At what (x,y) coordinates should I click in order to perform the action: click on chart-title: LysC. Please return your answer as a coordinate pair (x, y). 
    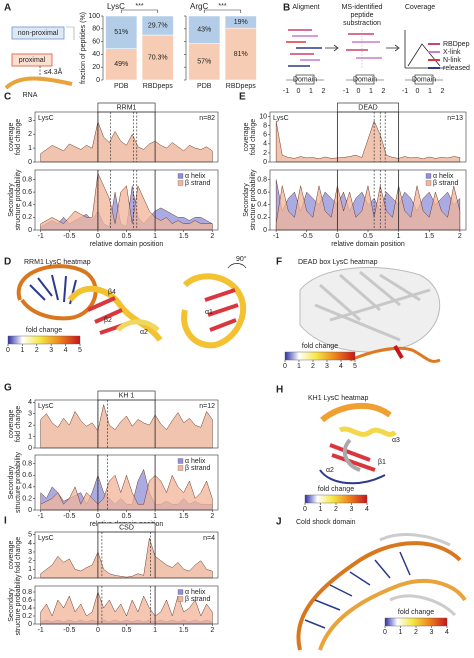
    Looking at the image, I should click on (116, 6).